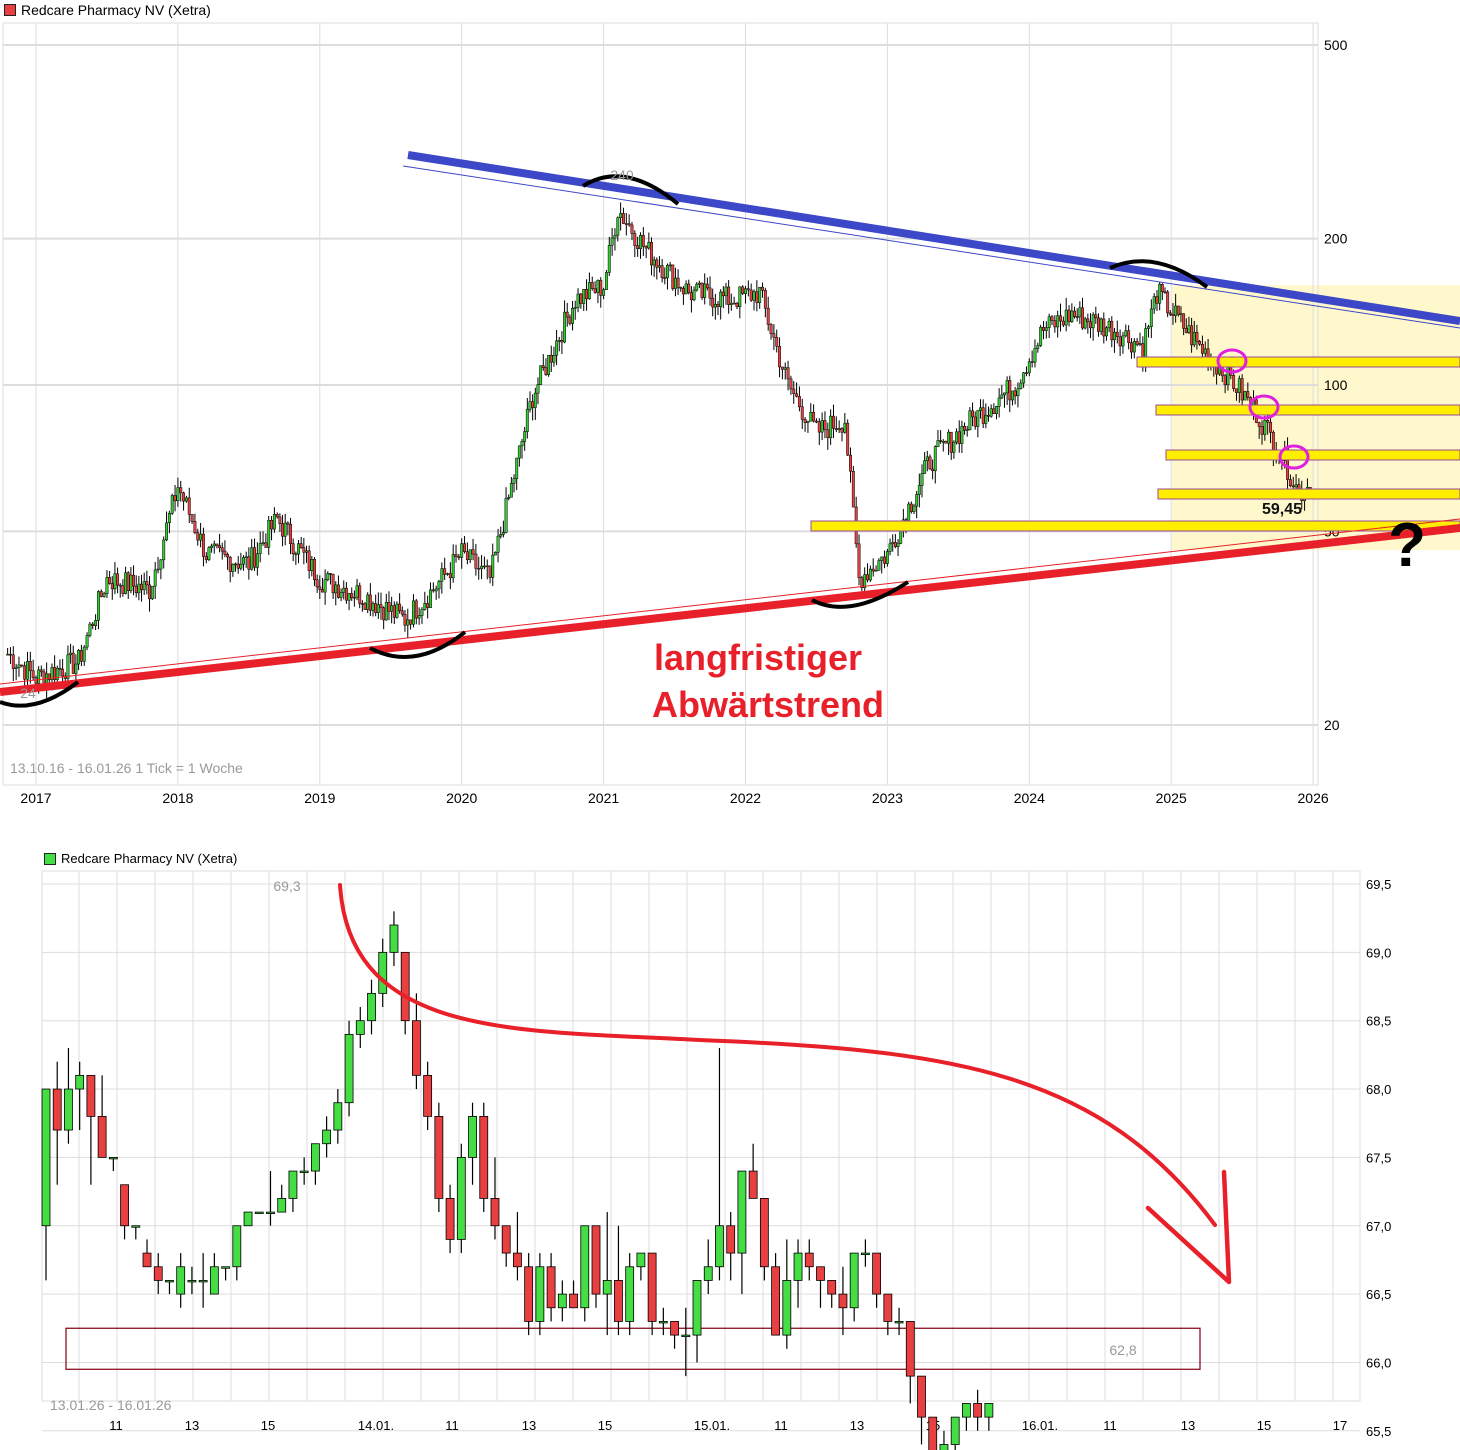  I want to click on bottom-chart-legend: Redcare Pharmacy NV (Xetra), so click(140, 858).